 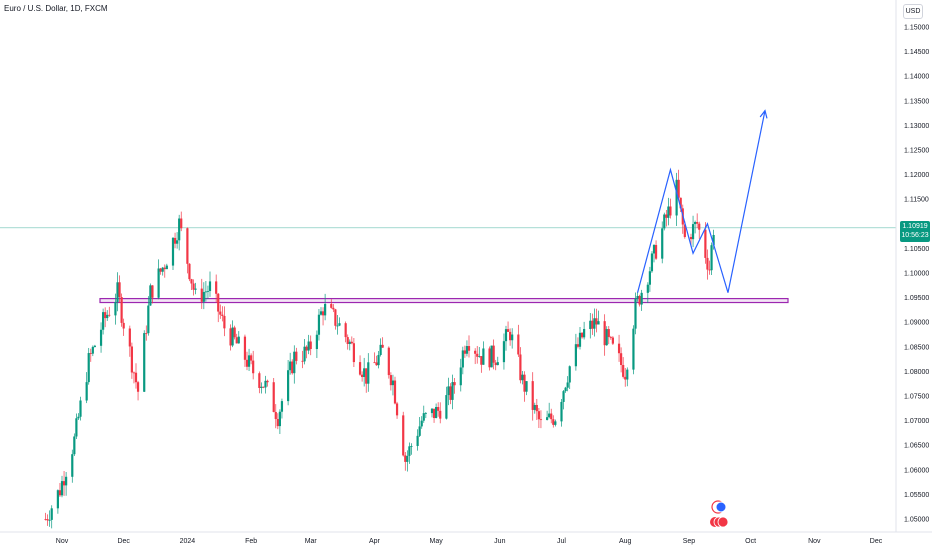 What do you see at coordinates (561, 541) in the screenshot?
I see `x-tick-label: Jul` at bounding box center [561, 541].